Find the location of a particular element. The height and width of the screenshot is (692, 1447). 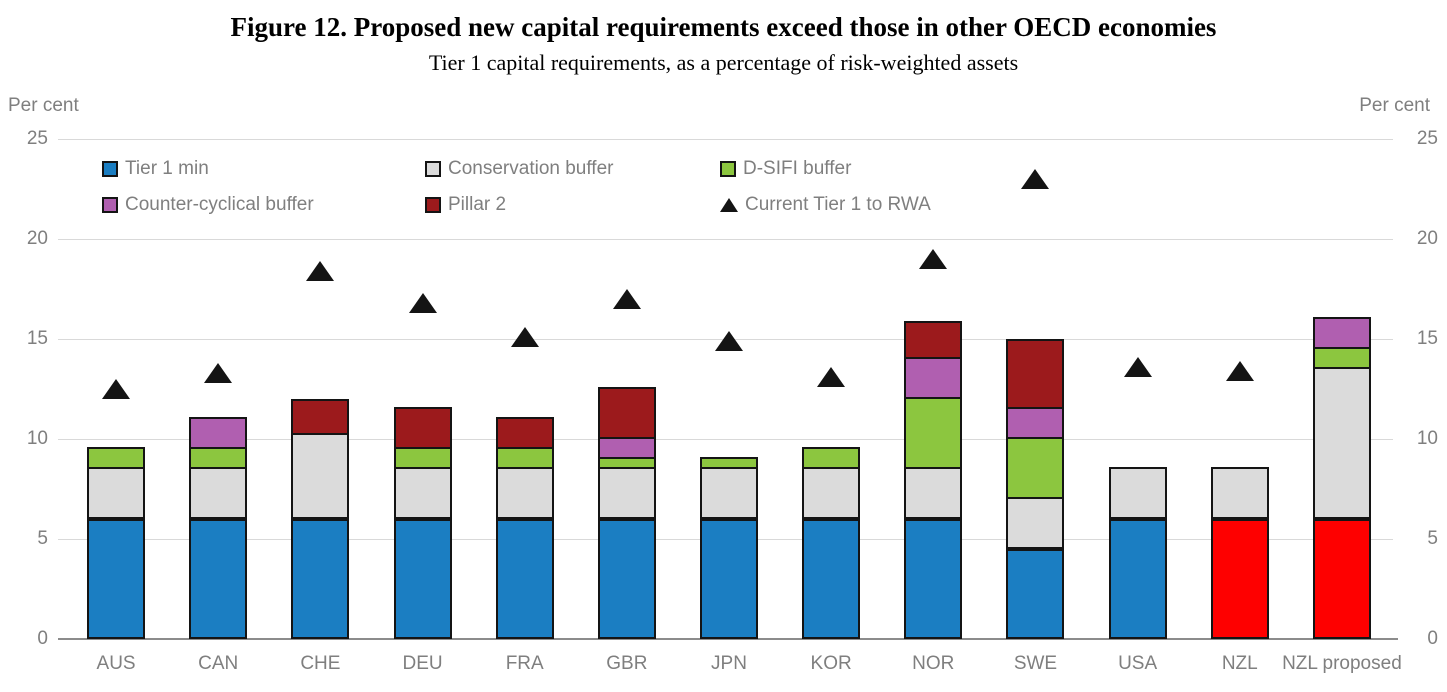

legend-item: Counter-cyclical buffer is located at coordinates (208, 204).